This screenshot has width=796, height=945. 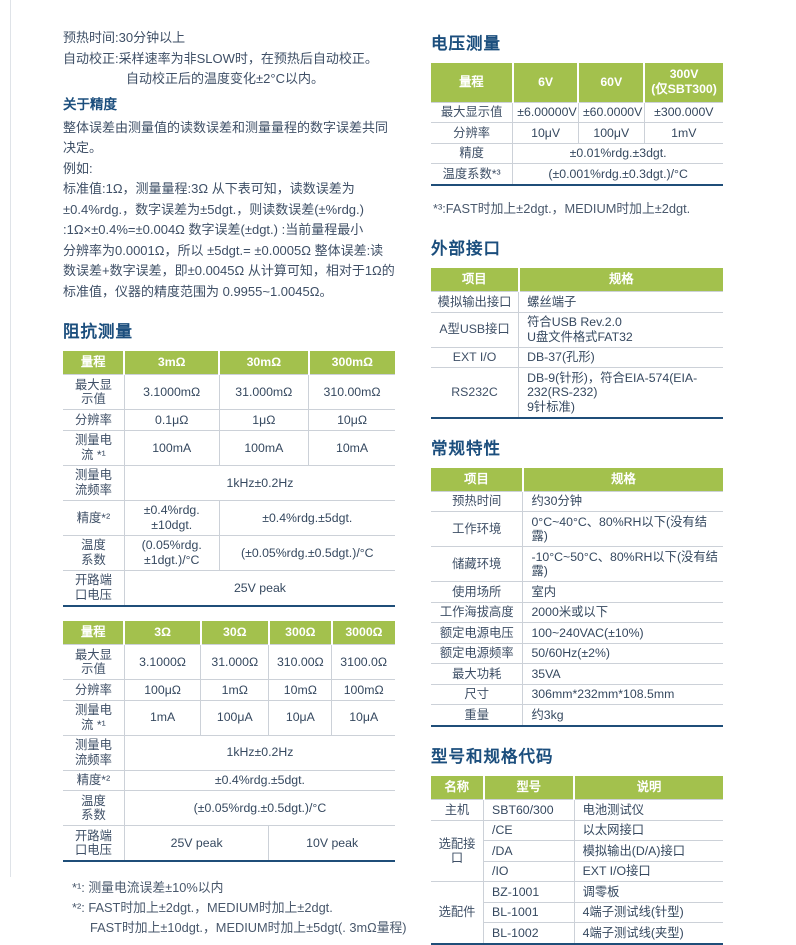 What do you see at coordinates (546, 83) in the screenshot?
I see `column-header: 6V` at bounding box center [546, 83].